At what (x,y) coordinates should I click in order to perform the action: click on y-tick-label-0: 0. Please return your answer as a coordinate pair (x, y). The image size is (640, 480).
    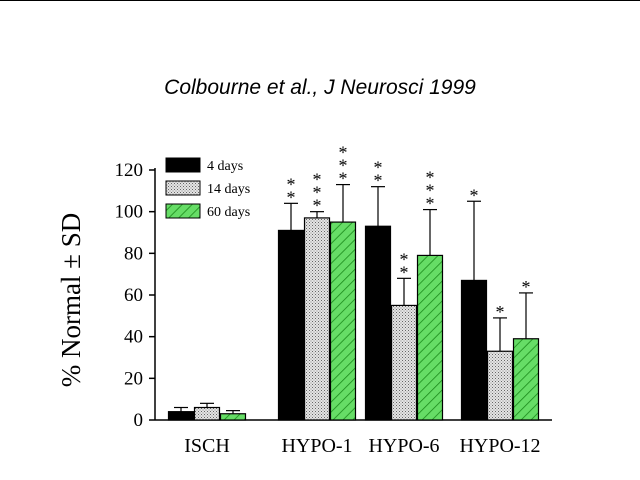
    Looking at the image, I should click on (139, 420).